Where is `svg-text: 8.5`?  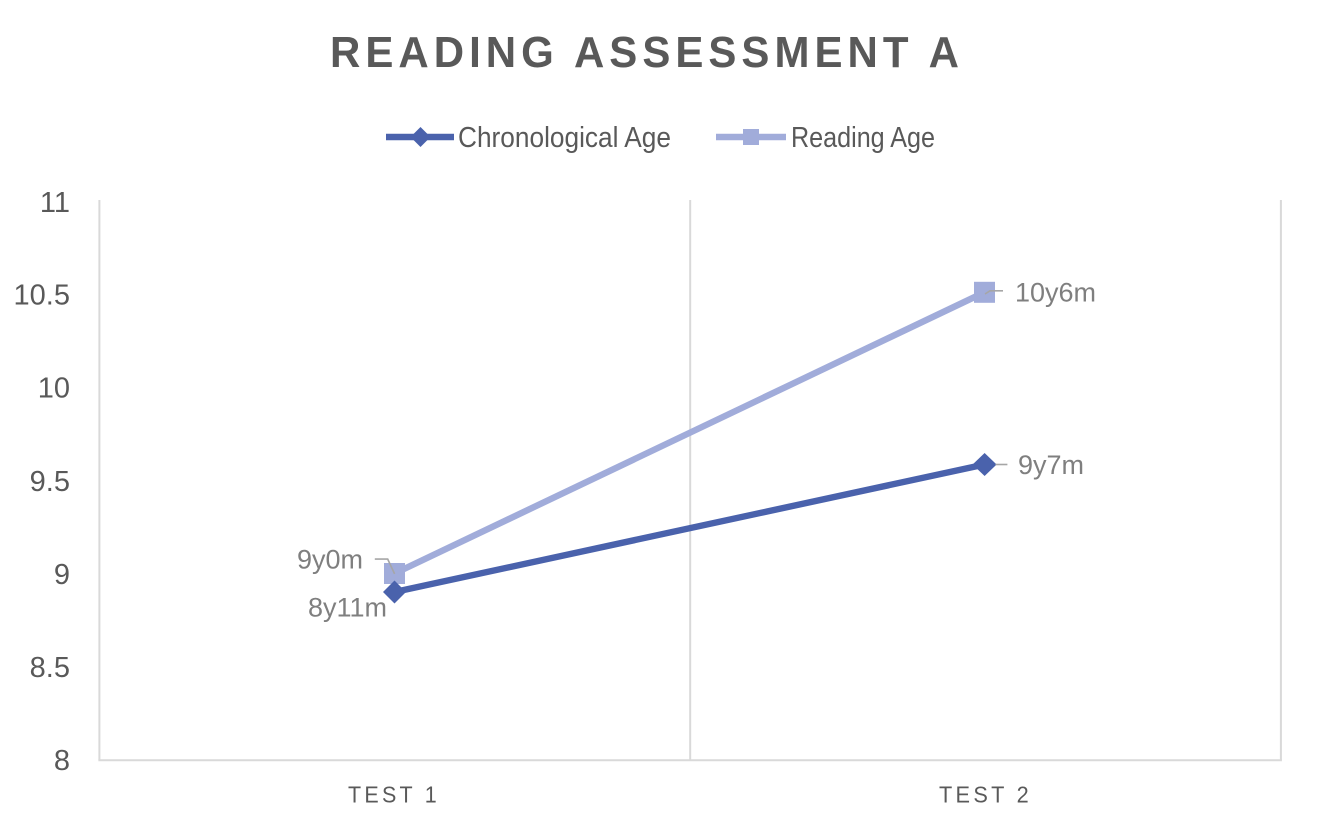 svg-text: 8.5 is located at coordinates (50, 668).